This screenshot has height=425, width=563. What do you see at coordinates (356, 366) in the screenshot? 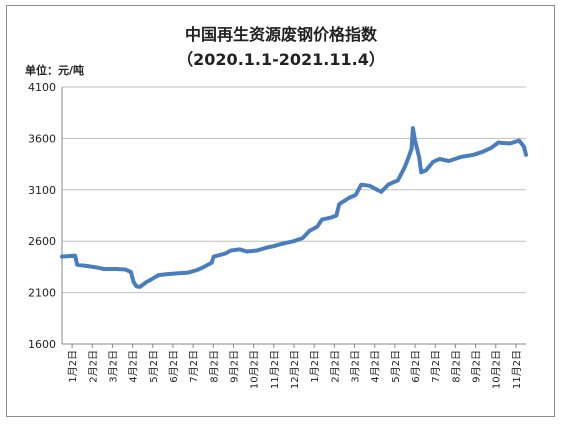
I see `x-tick-label: 3月2日` at bounding box center [356, 366].